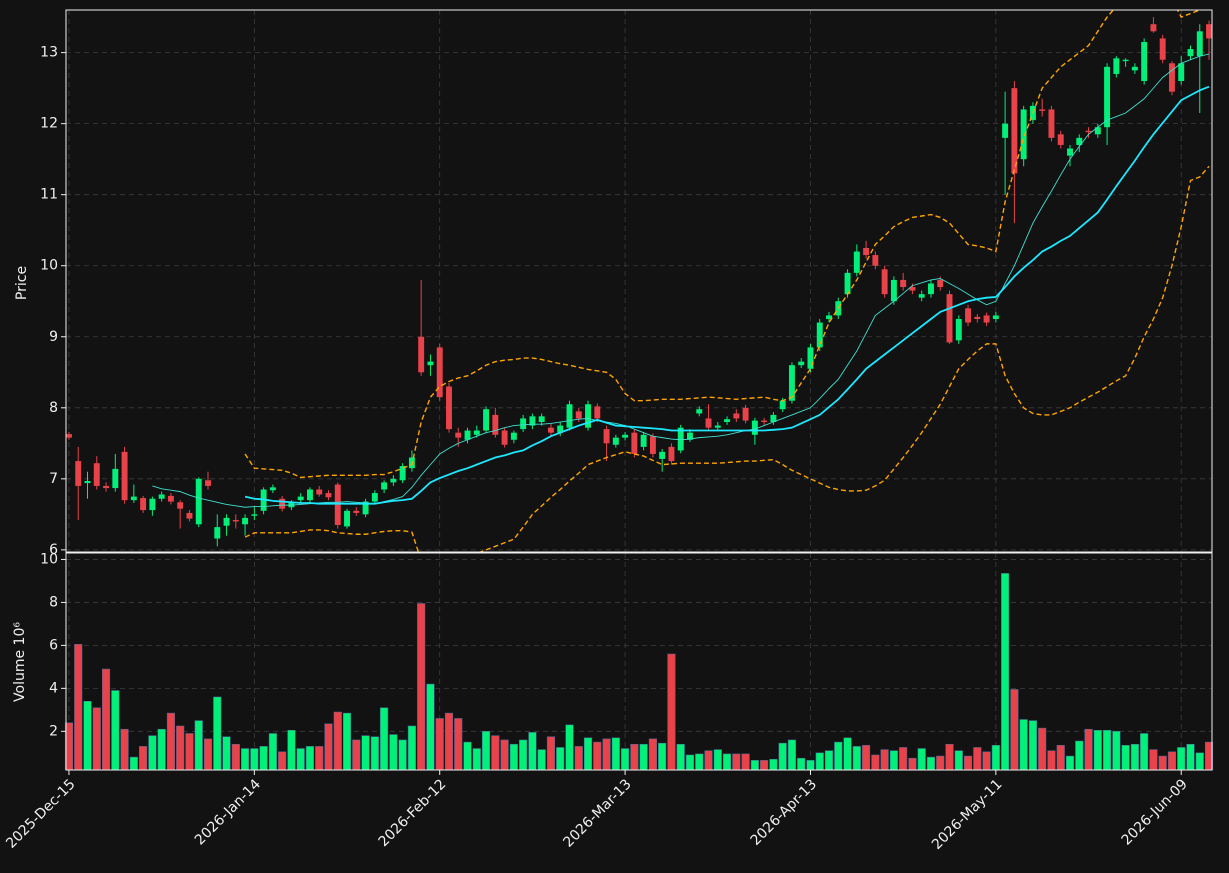  I want to click on y-tick-label: 8, so click(53, 408).